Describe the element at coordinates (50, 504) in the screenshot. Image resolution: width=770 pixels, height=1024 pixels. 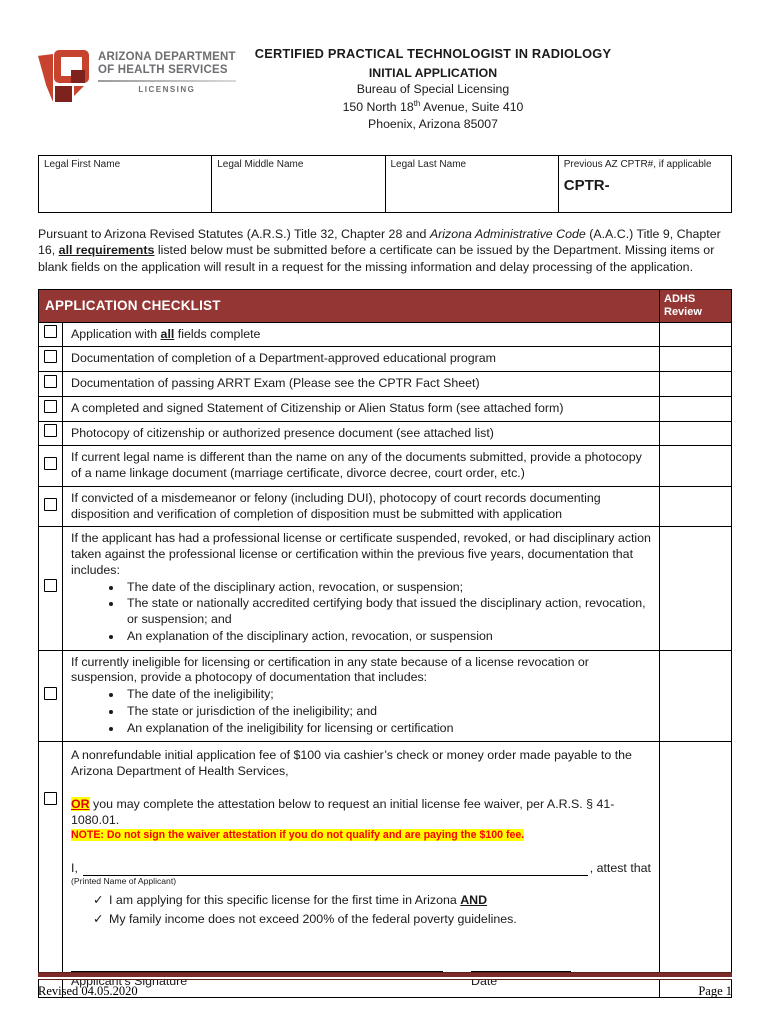
I see `checkbox-court-records` at that location.